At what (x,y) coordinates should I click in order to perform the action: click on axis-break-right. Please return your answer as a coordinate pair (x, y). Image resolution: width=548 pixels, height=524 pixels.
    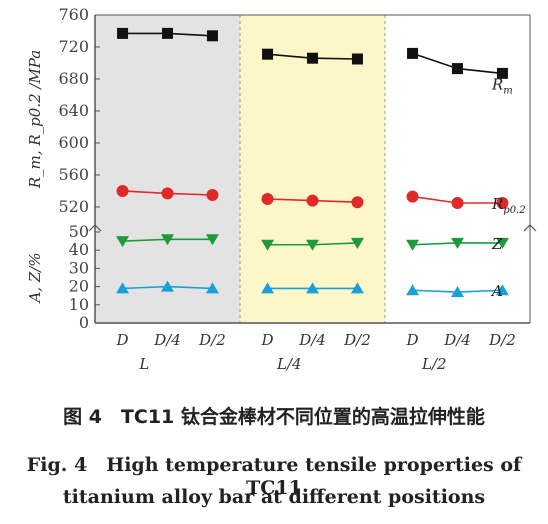
    Looking at the image, I should click on (530, 228).